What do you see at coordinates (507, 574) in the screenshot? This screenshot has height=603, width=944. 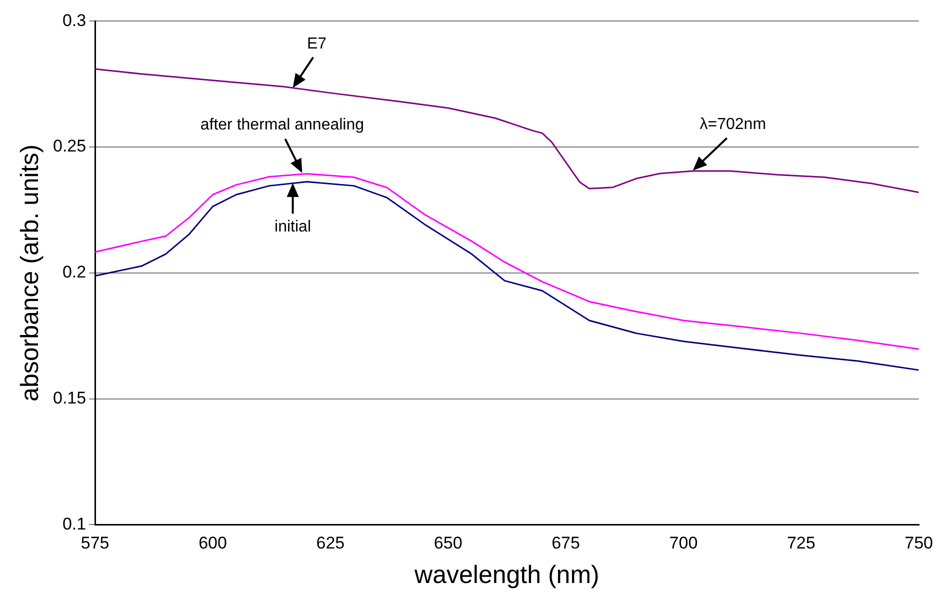 I see `x-axis-title: wavelength (nm)` at bounding box center [507, 574].